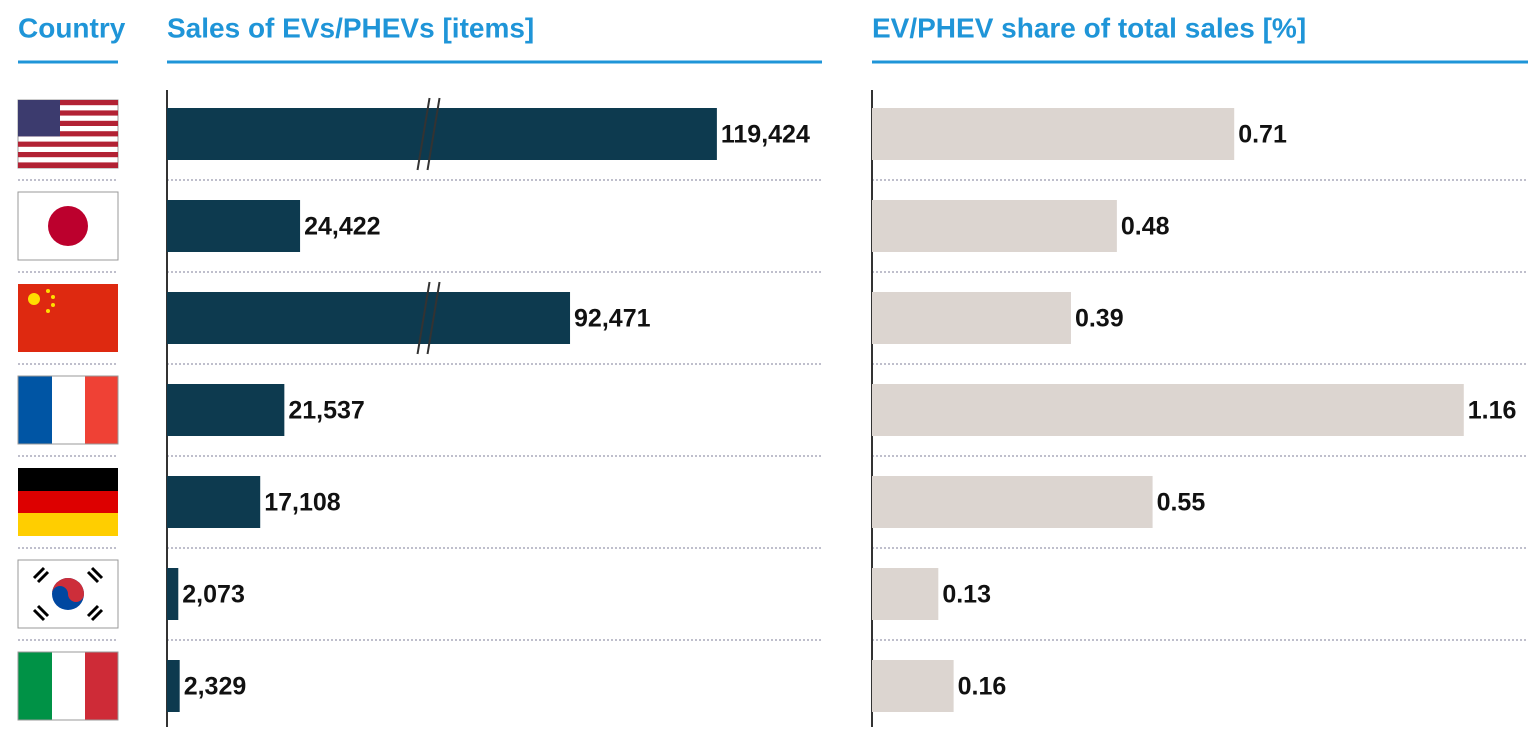 The width and height of the screenshot is (1530, 732). What do you see at coordinates (326, 411) in the screenshot?
I see `value-label: 21,537` at bounding box center [326, 411].